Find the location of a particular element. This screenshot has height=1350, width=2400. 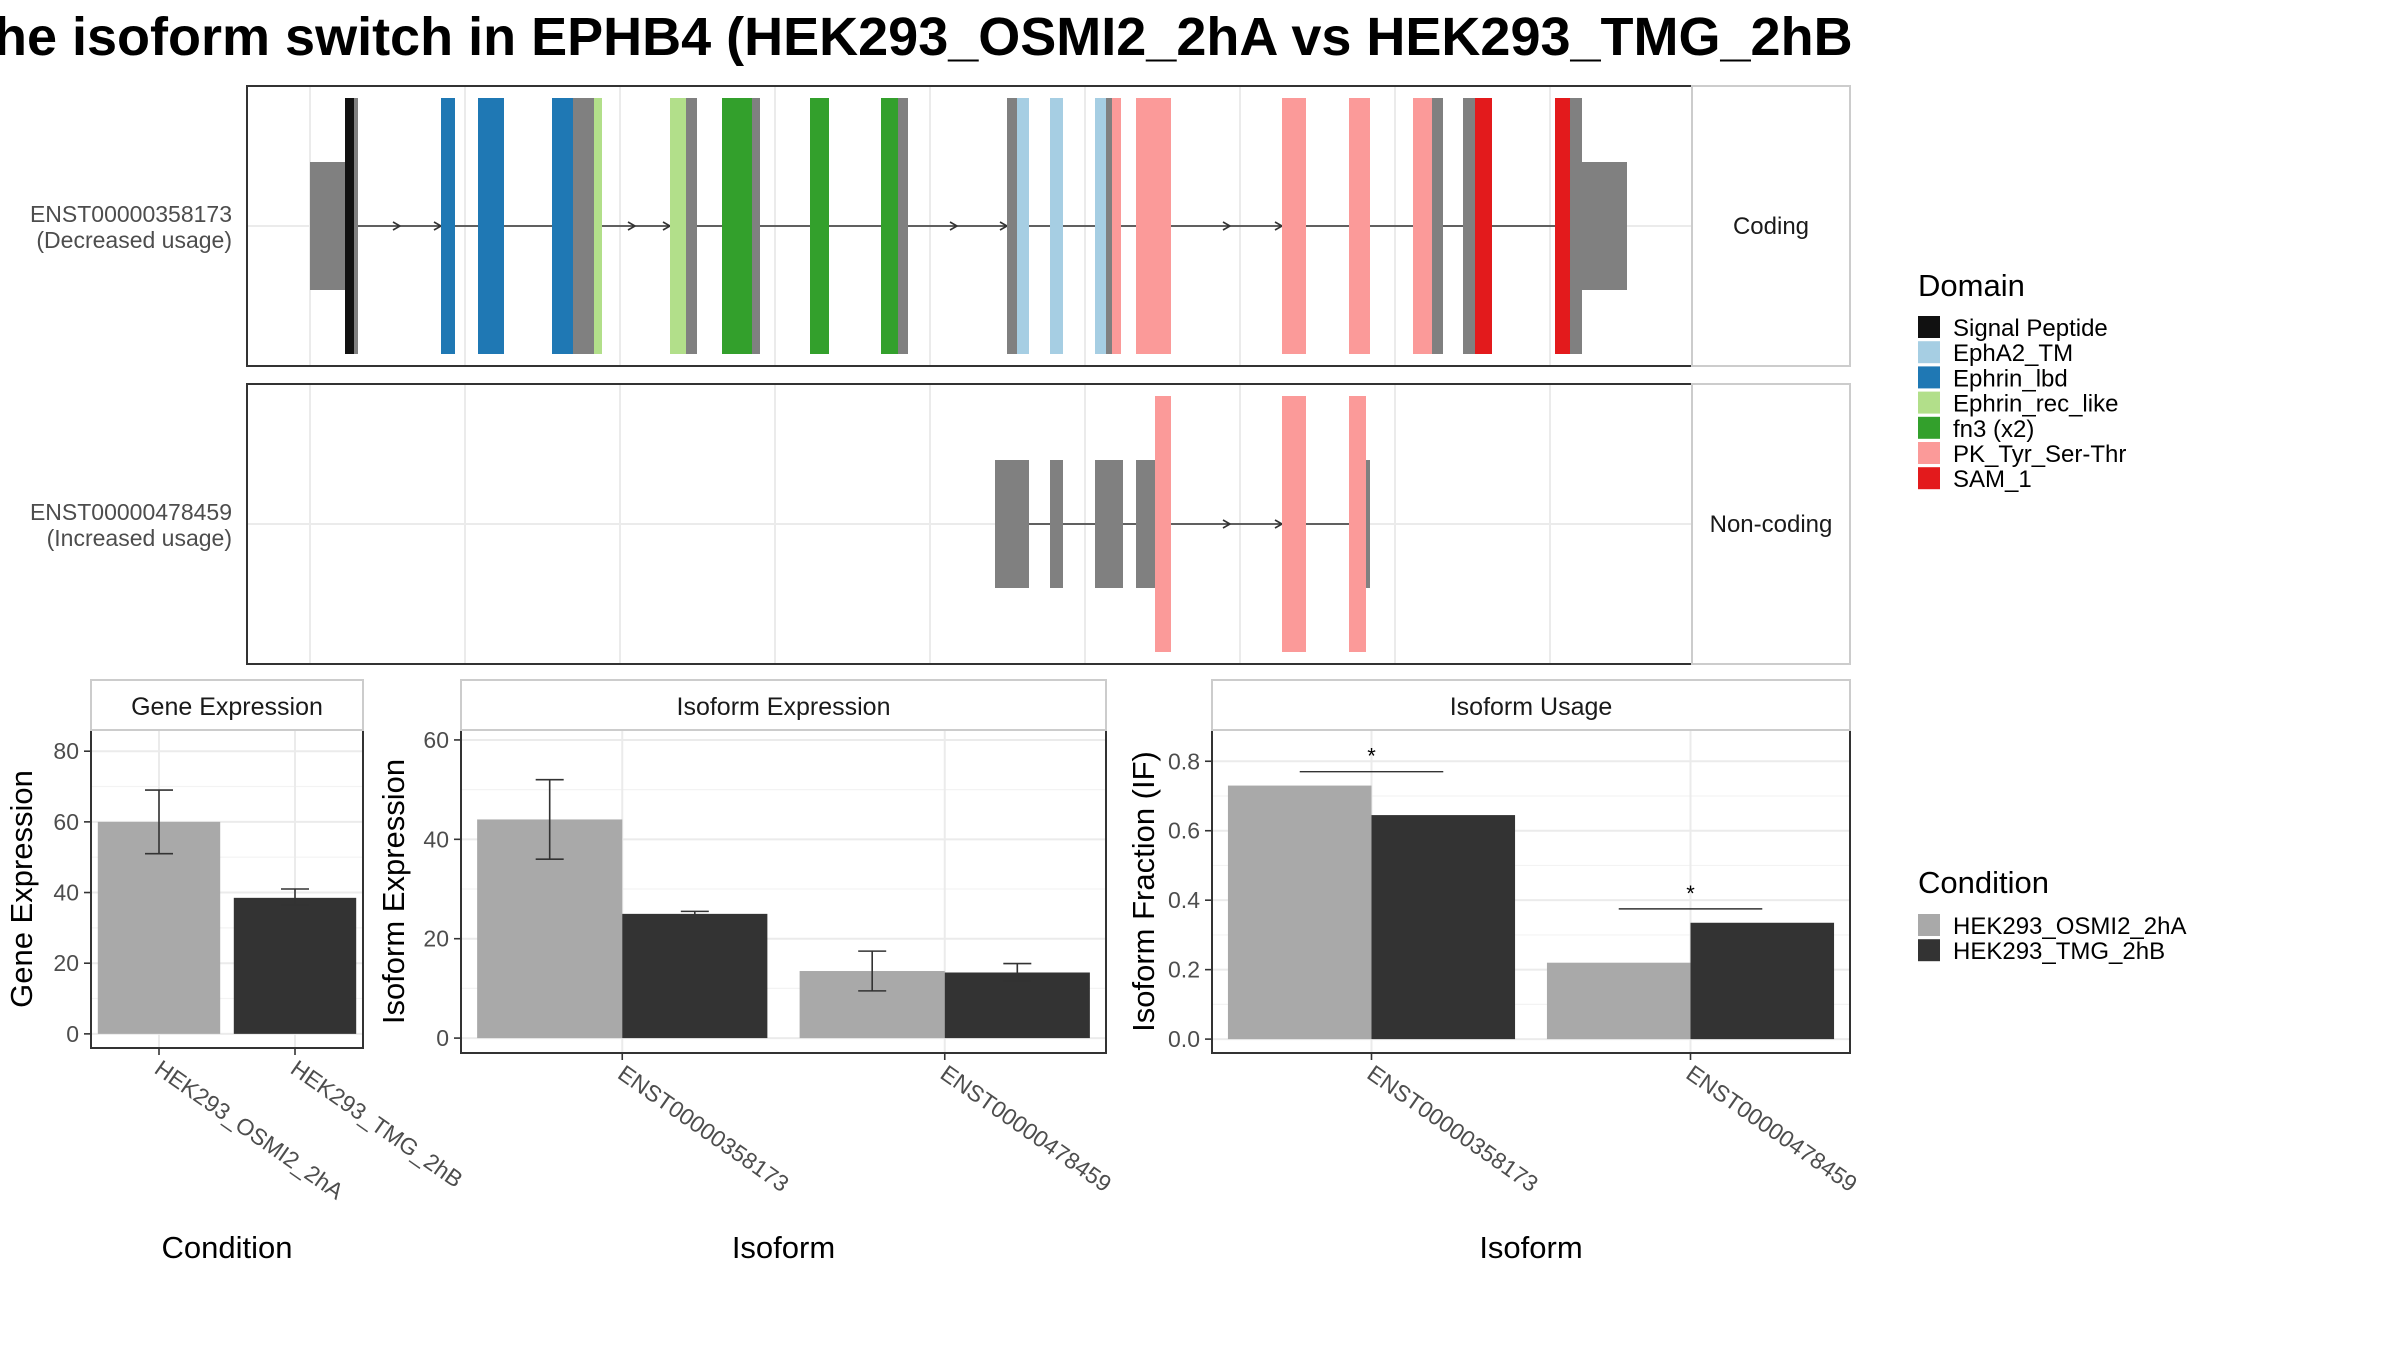

y-tick-label: 0.2 is located at coordinates (1184, 970).